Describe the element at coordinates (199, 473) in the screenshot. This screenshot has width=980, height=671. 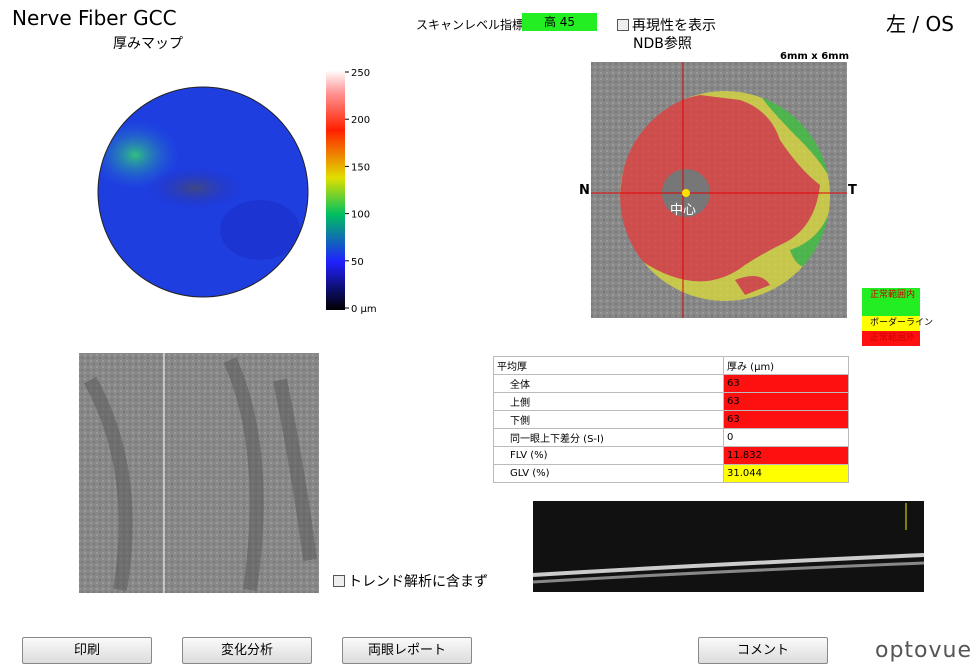
I see `enface-image` at that location.